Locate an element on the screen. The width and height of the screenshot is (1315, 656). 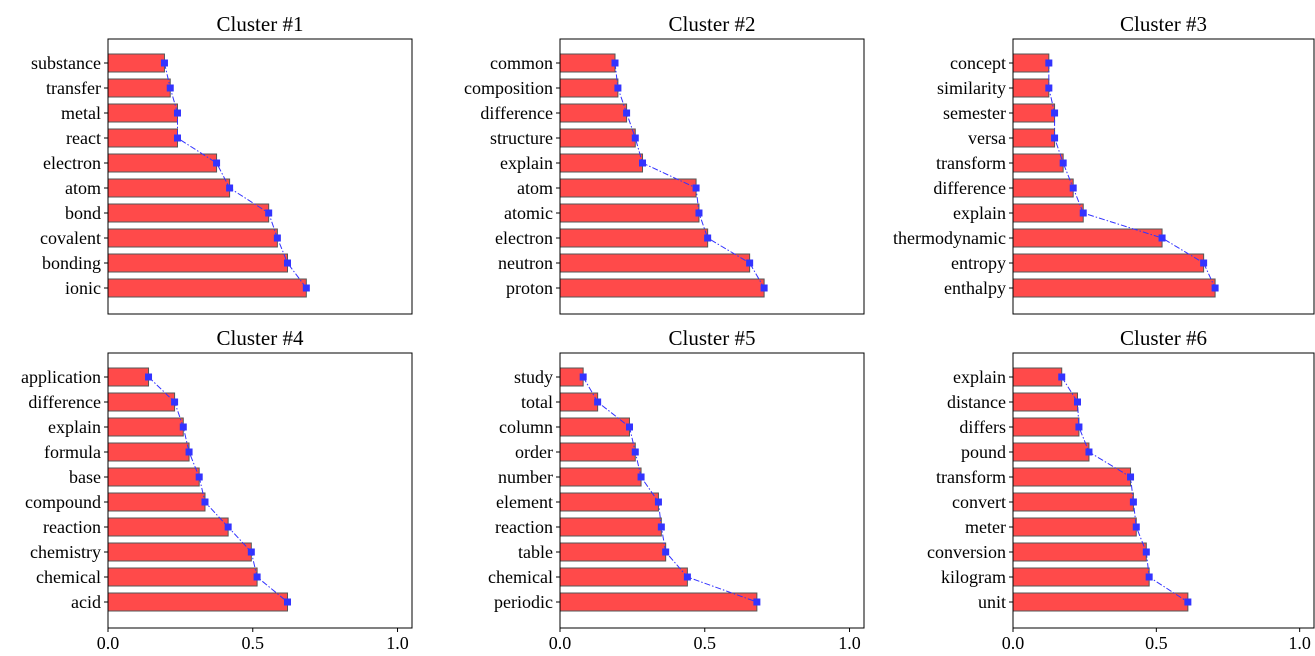
y-tick-label: table is located at coordinates (535, 552).